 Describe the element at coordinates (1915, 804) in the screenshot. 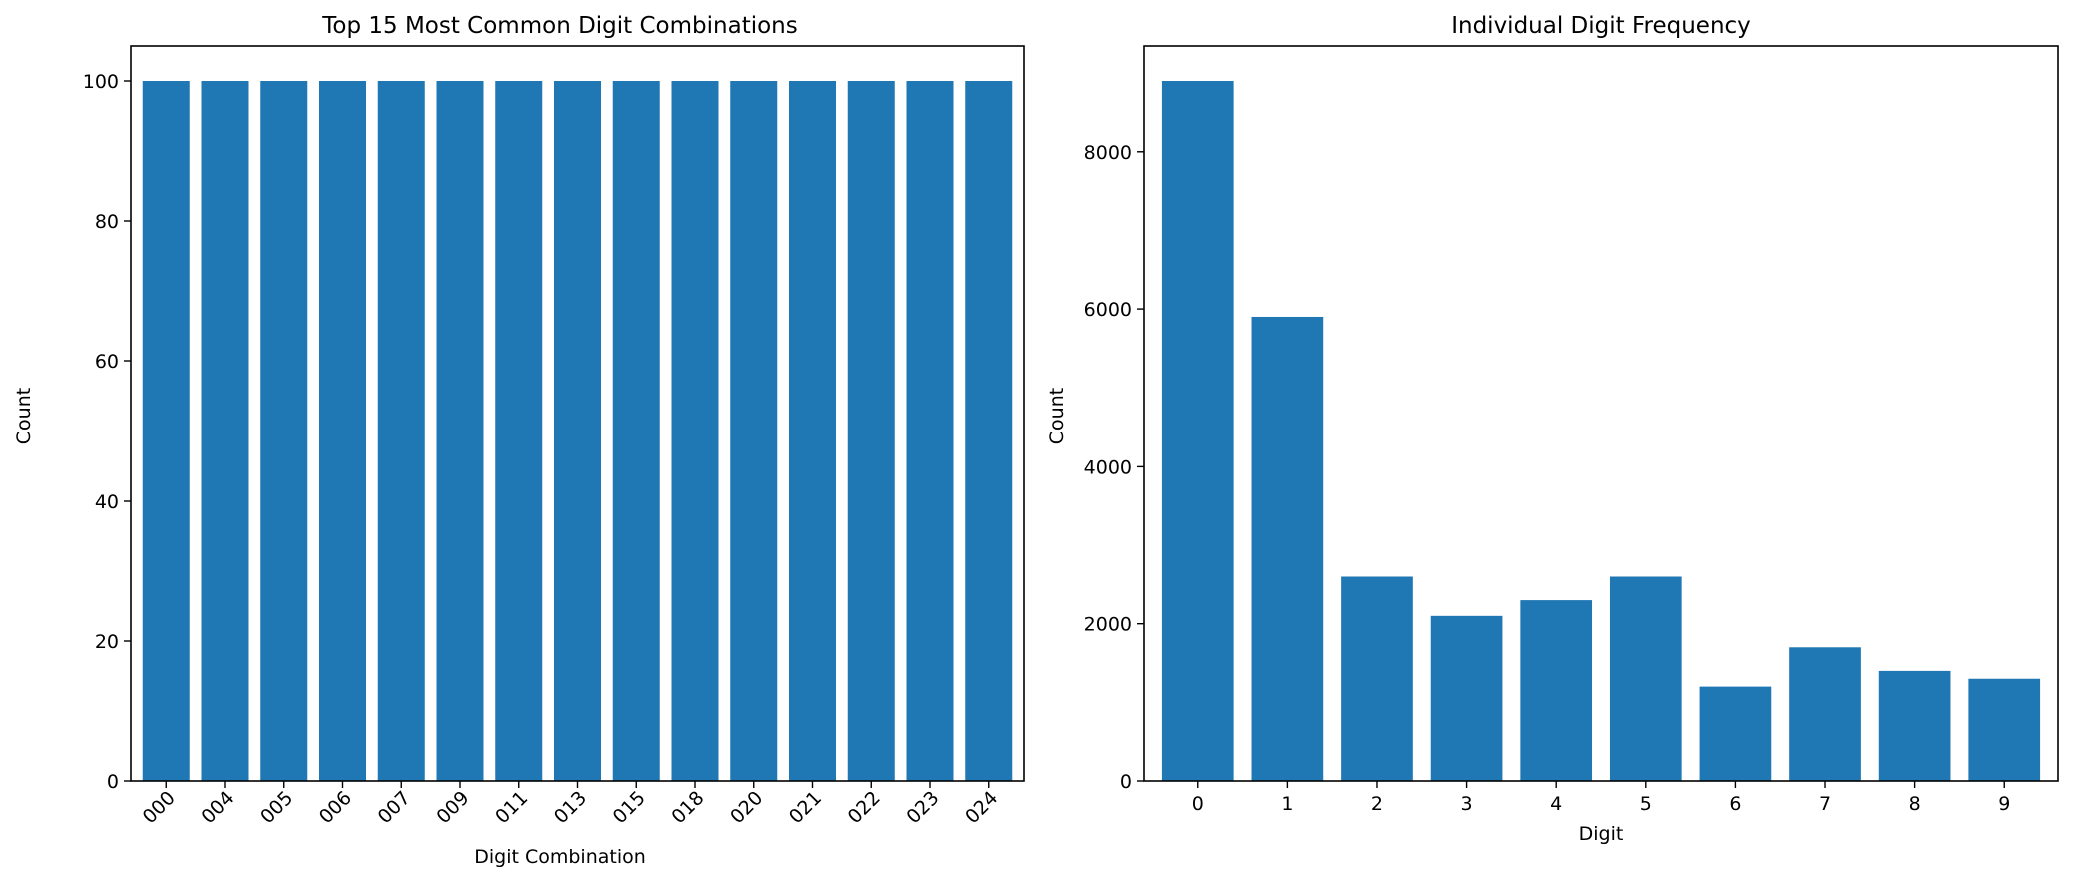

I see `x-tick-label: 8` at that location.